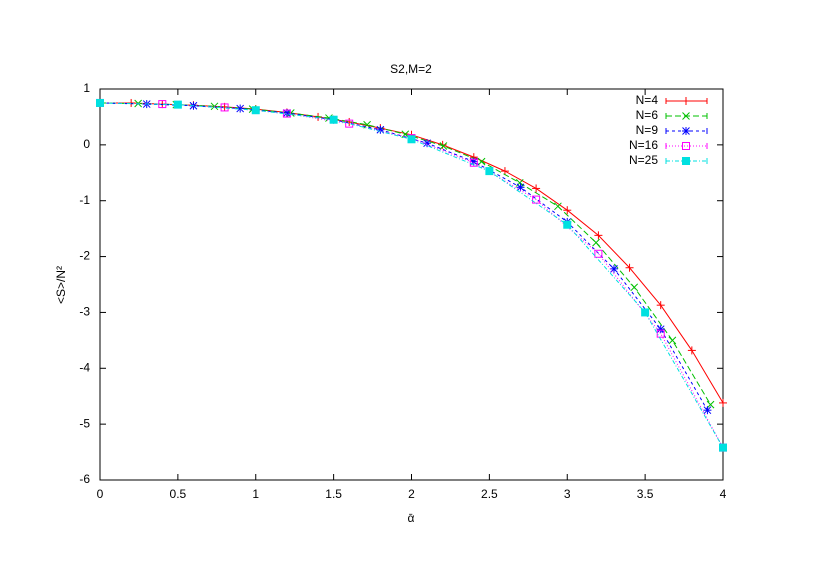 This screenshot has width=817, height=578. What do you see at coordinates (84, 312) in the screenshot?
I see `y-tick-label: -3` at bounding box center [84, 312].